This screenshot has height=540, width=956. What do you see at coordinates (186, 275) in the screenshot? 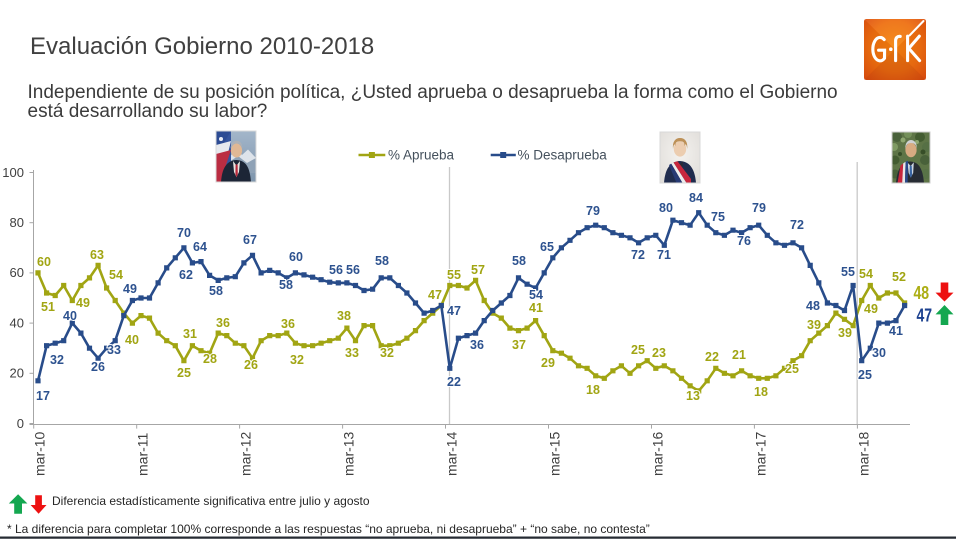
I see `svg-text: 62` at bounding box center [186, 275].